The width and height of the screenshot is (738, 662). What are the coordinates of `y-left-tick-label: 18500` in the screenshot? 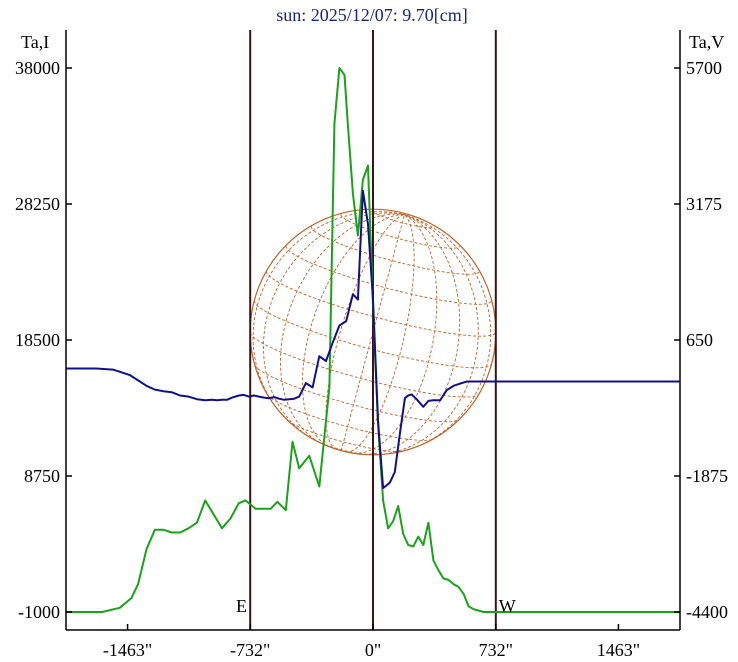 It's located at (37, 340).